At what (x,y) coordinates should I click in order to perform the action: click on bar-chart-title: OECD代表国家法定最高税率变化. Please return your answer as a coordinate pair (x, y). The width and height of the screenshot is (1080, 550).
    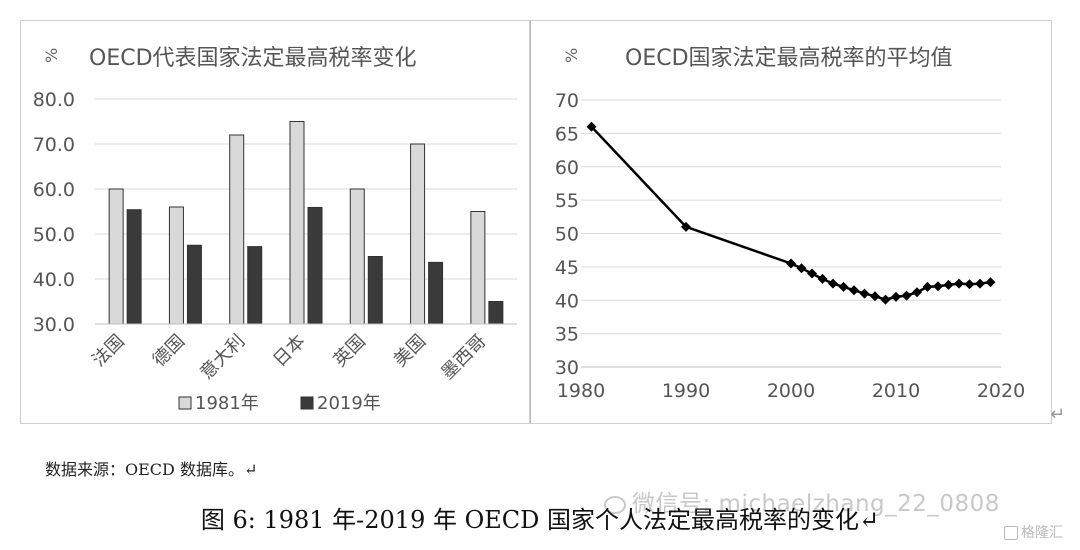
    Looking at the image, I should click on (253, 58).